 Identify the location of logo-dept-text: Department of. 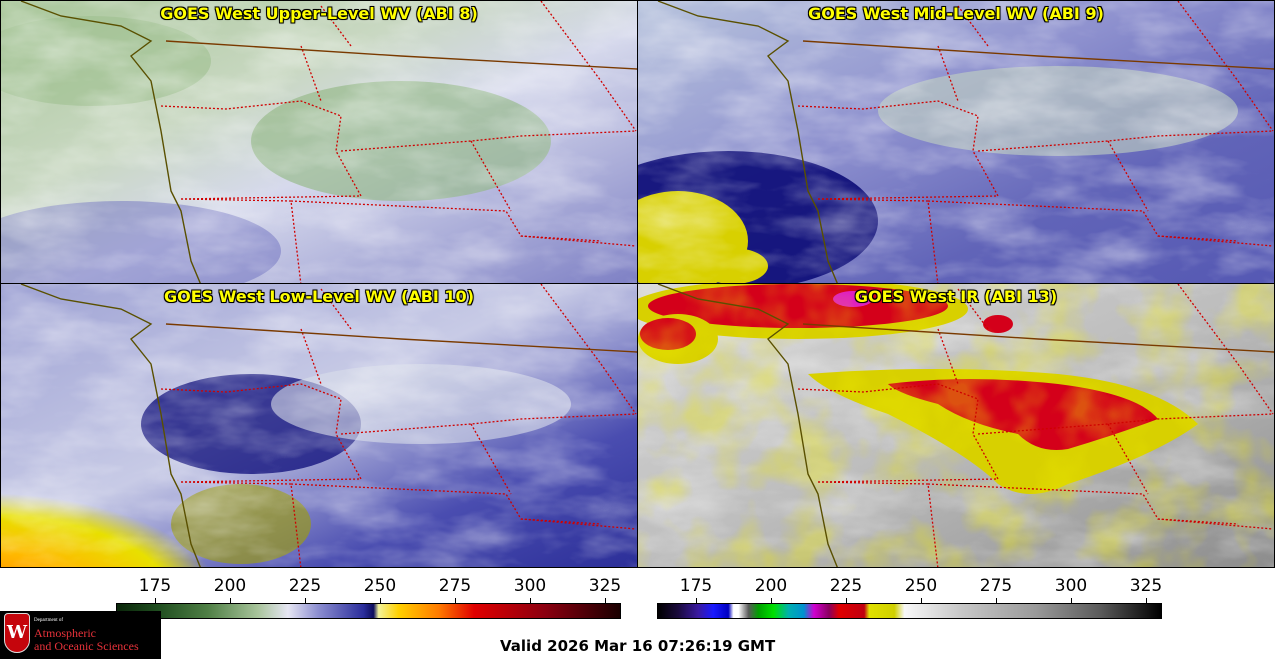
(49, 620).